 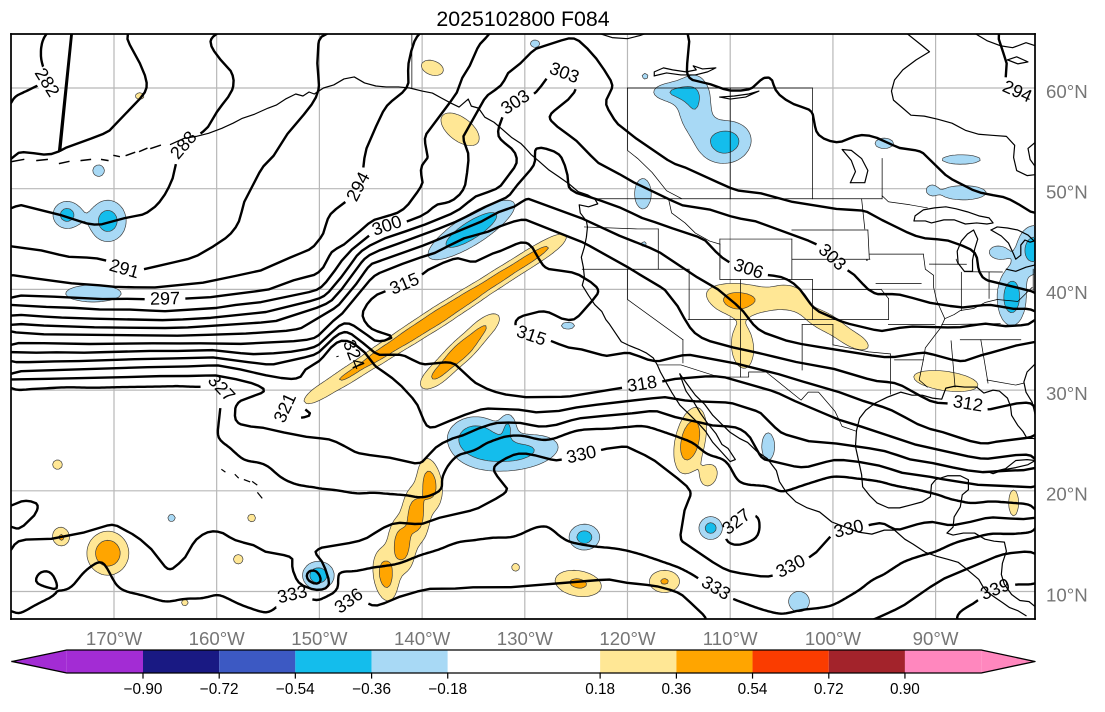 I want to click on svg-text: −0.72, so click(x=219, y=689).